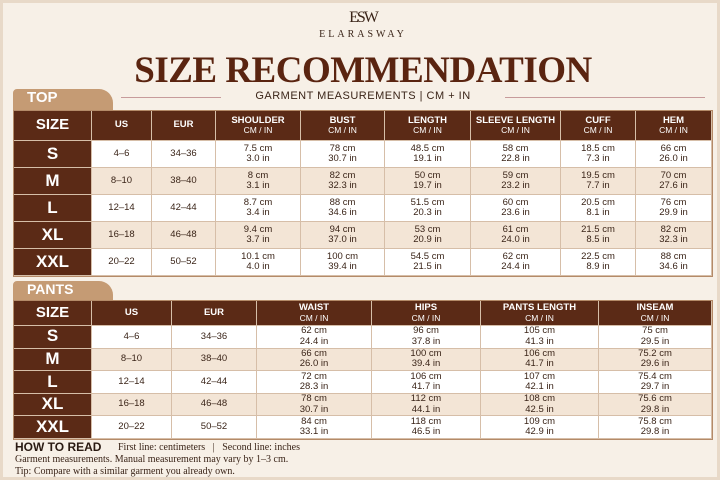 This screenshot has height=480, width=720. I want to click on measure-cell: 100 cm 39.4 in, so click(343, 262).